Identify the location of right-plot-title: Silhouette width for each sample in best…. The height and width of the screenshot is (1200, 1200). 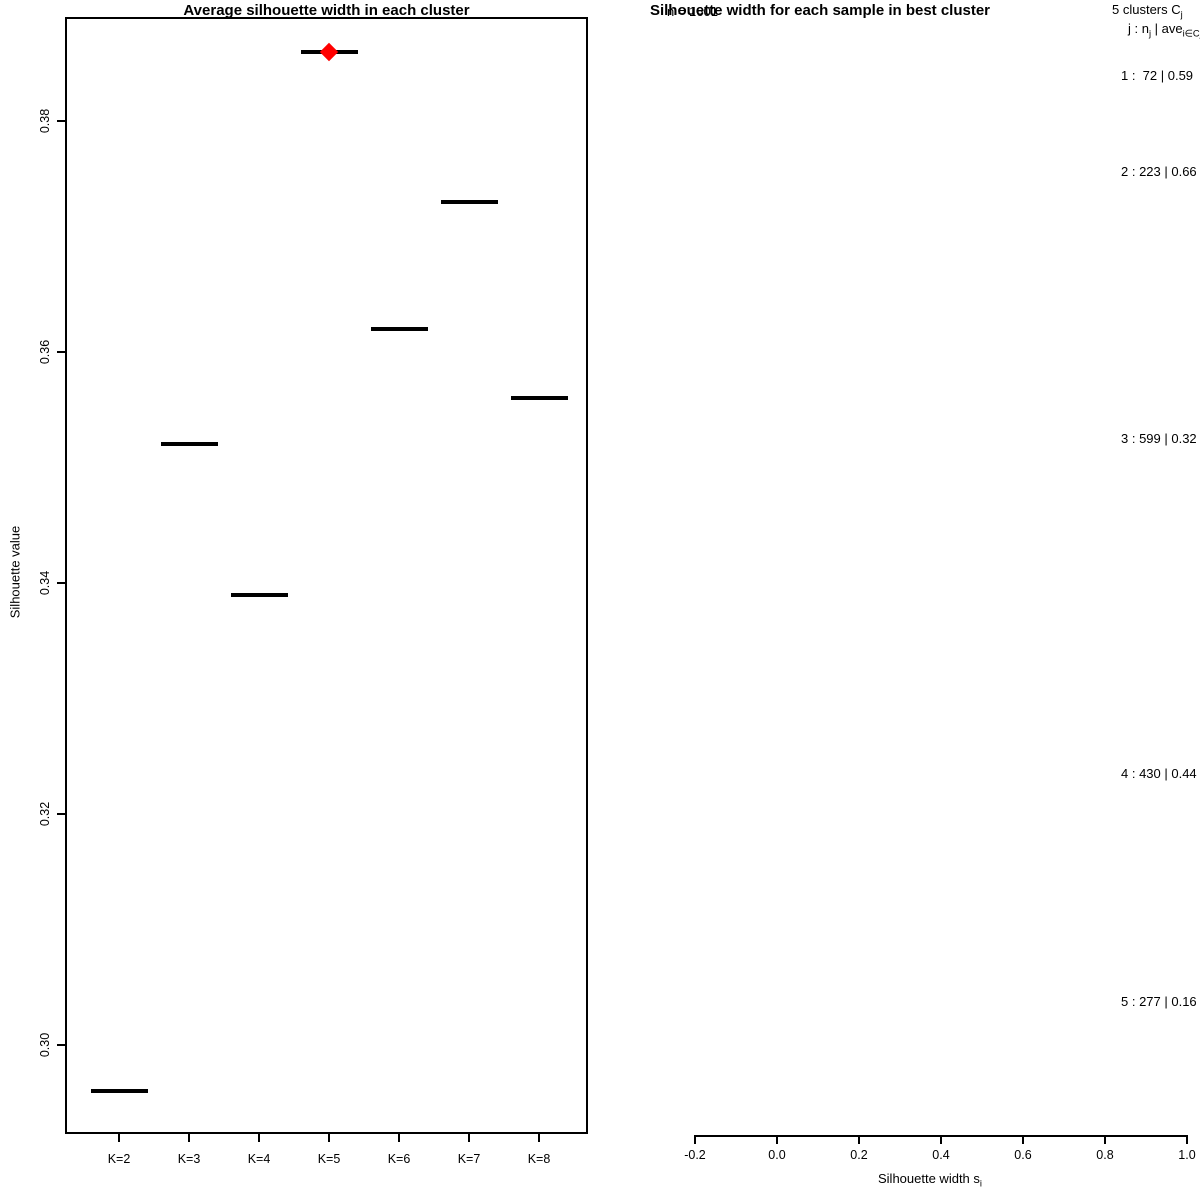
(820, 10).